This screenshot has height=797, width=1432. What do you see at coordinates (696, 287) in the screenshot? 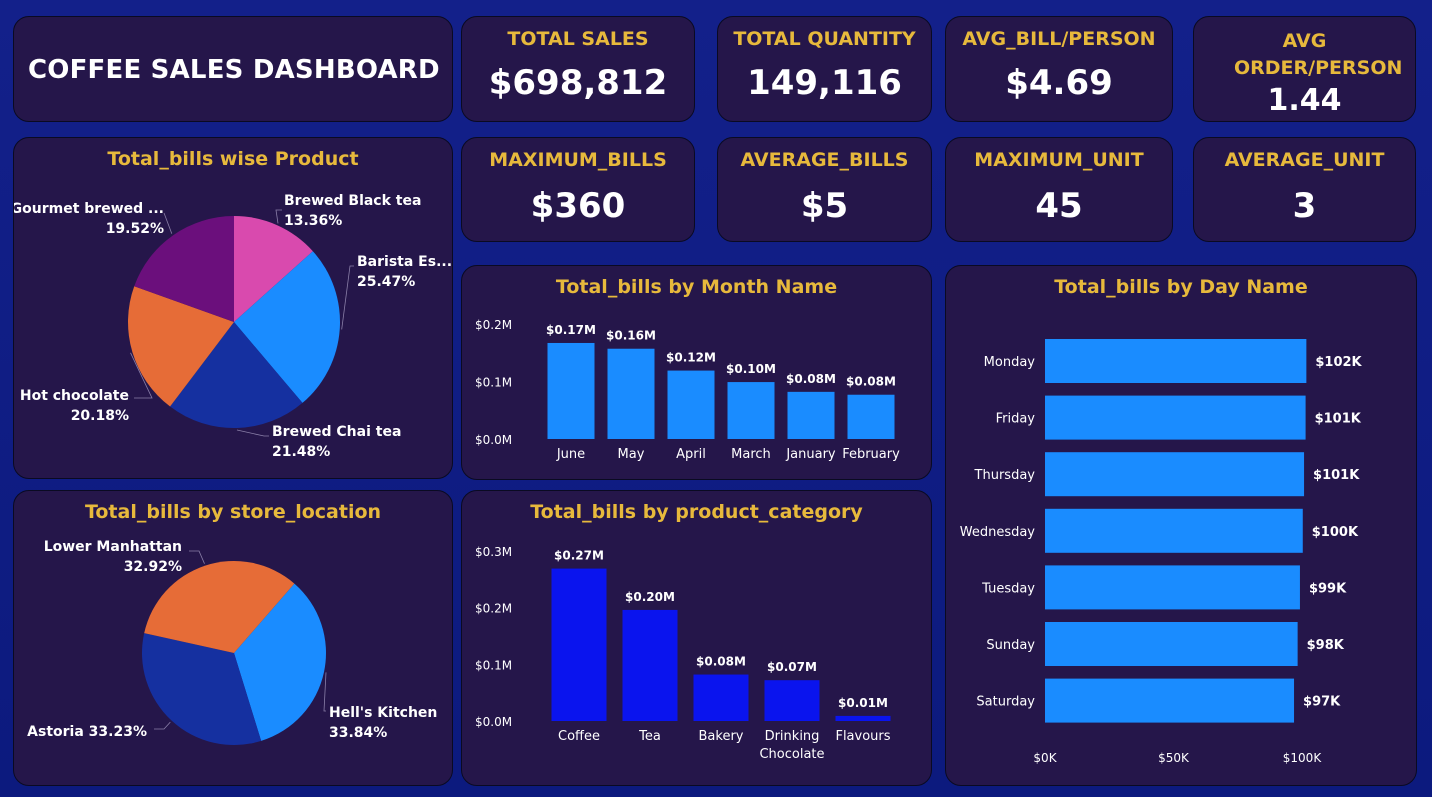
I see `chart-title: Total_bills by Month Name` at bounding box center [696, 287].